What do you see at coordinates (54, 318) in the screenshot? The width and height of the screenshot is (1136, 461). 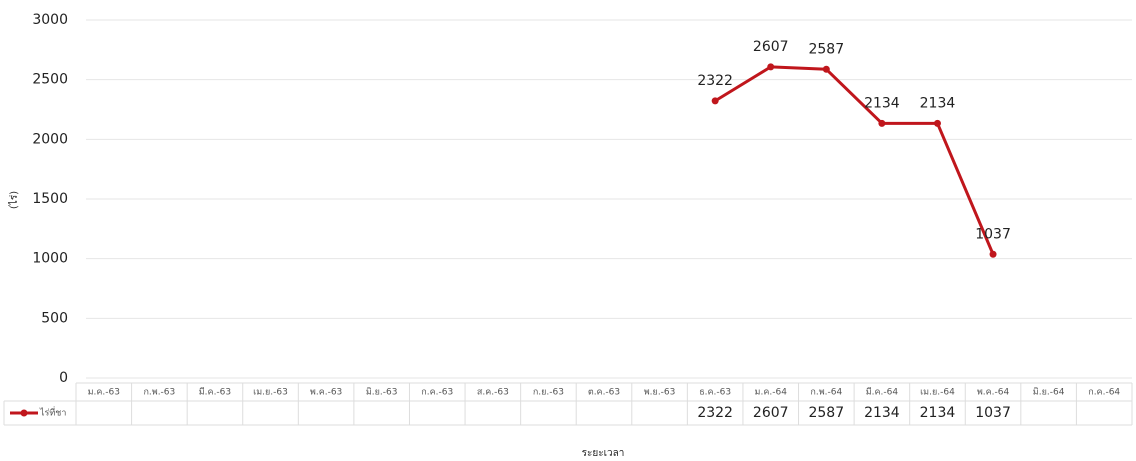 I see `y-tick-label: 500` at bounding box center [54, 318].